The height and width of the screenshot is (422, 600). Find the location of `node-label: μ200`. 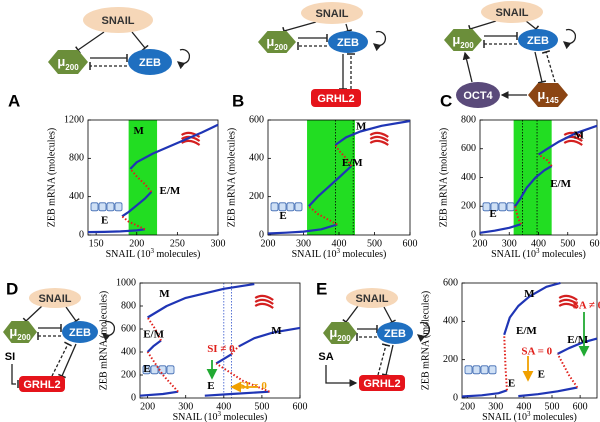

node-label: μ200 is located at coordinates (20, 332).